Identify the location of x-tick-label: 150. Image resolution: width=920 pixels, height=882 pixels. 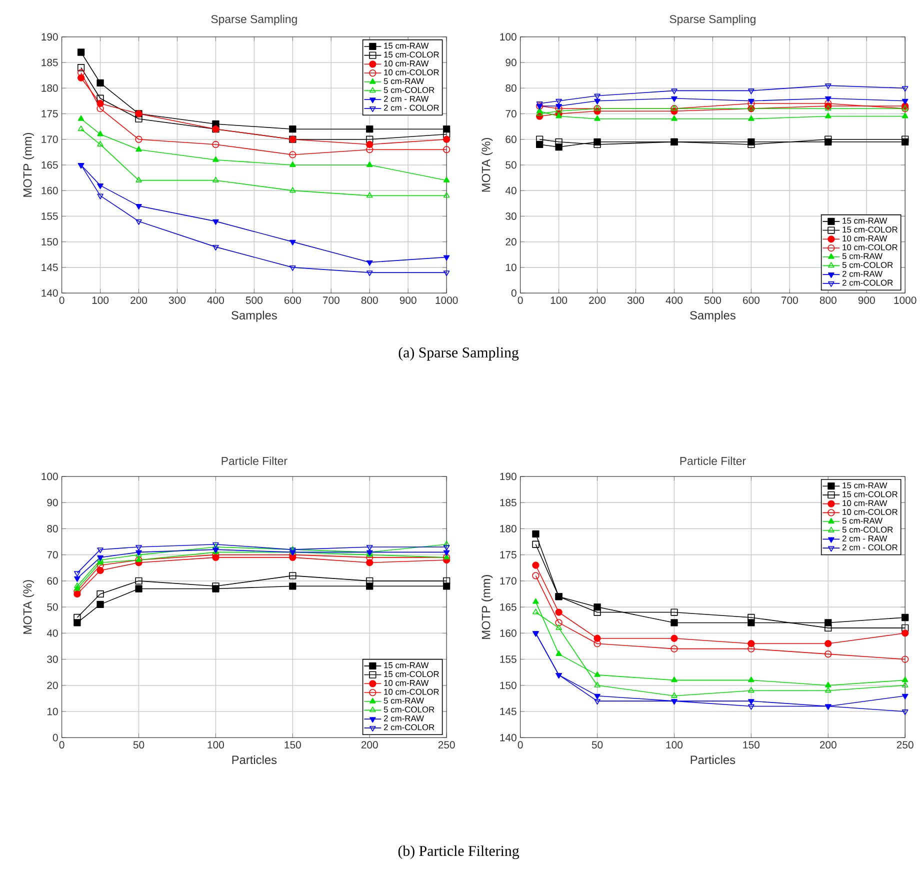
(292, 744).